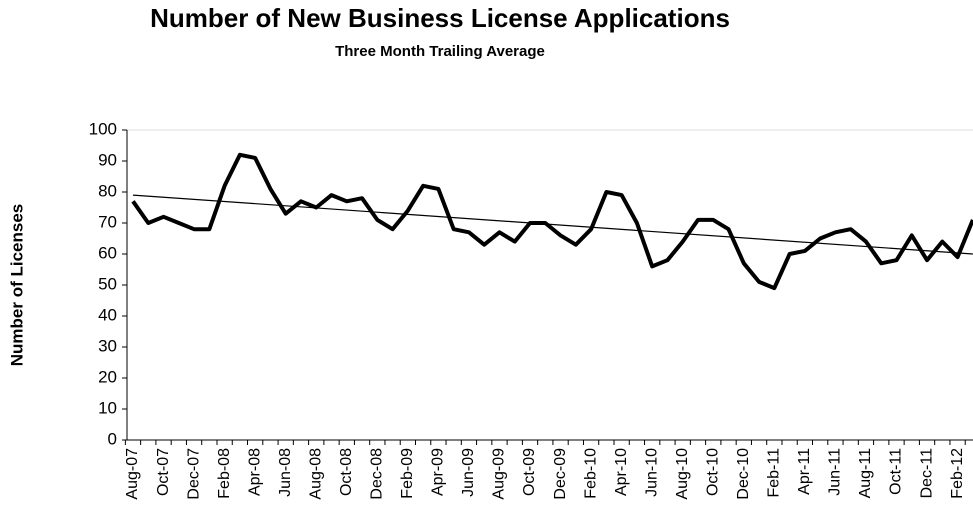 Image resolution: width=973 pixels, height=526 pixels. What do you see at coordinates (529, 472) in the screenshot?
I see `x-tick-label: Oct-09` at bounding box center [529, 472].